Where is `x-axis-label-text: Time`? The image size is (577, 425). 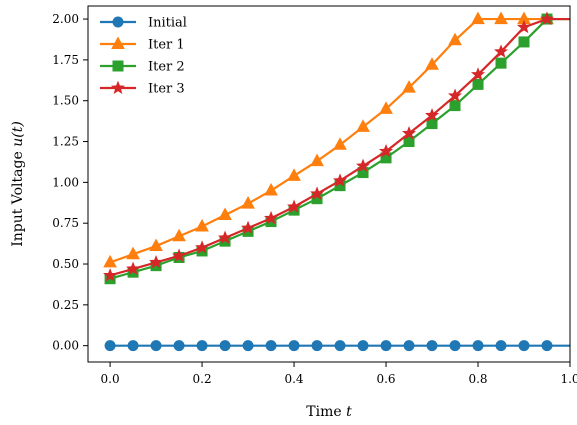
x-axis-label-text: Time is located at coordinates (323, 412).